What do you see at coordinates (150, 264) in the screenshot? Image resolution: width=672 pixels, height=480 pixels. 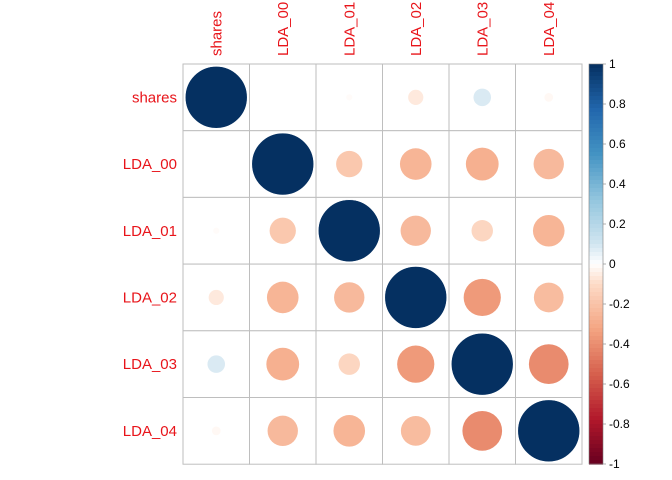 I see `row-labels: shares LDA_00 LDA_01 LDA_02 LDA_03 LDA_04` at bounding box center [150, 264].